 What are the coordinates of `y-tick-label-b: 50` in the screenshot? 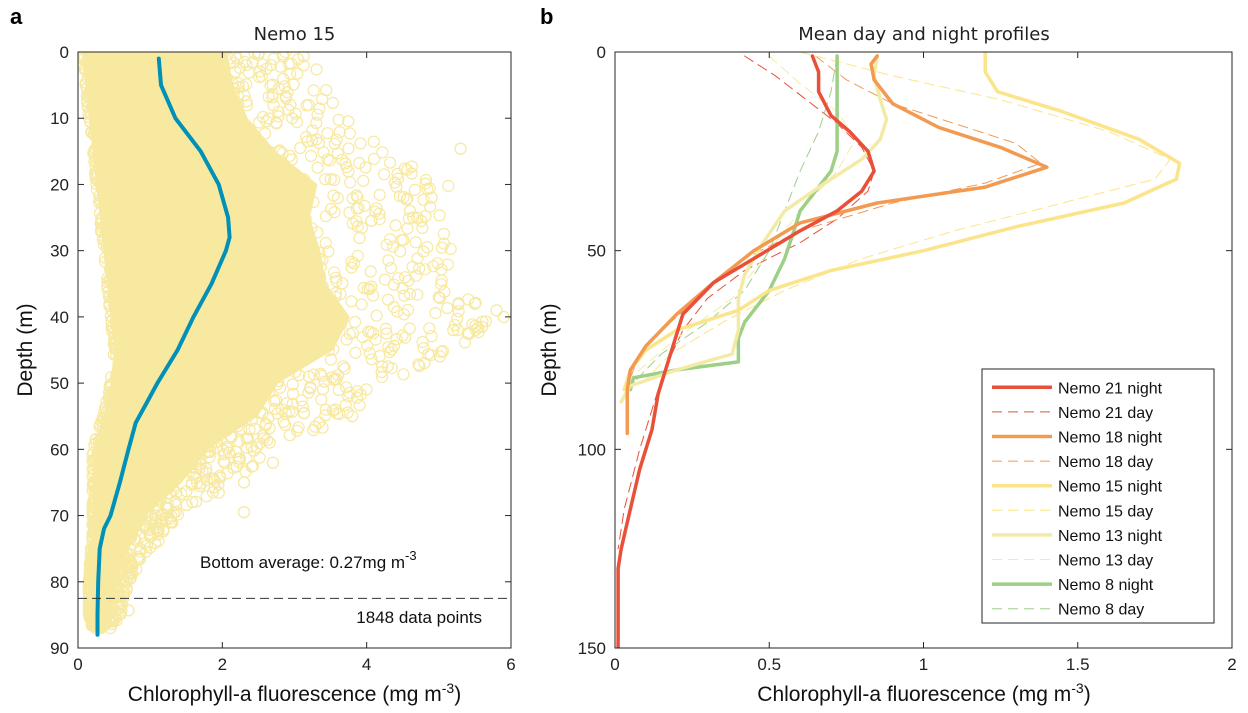 It's located at (596, 251).